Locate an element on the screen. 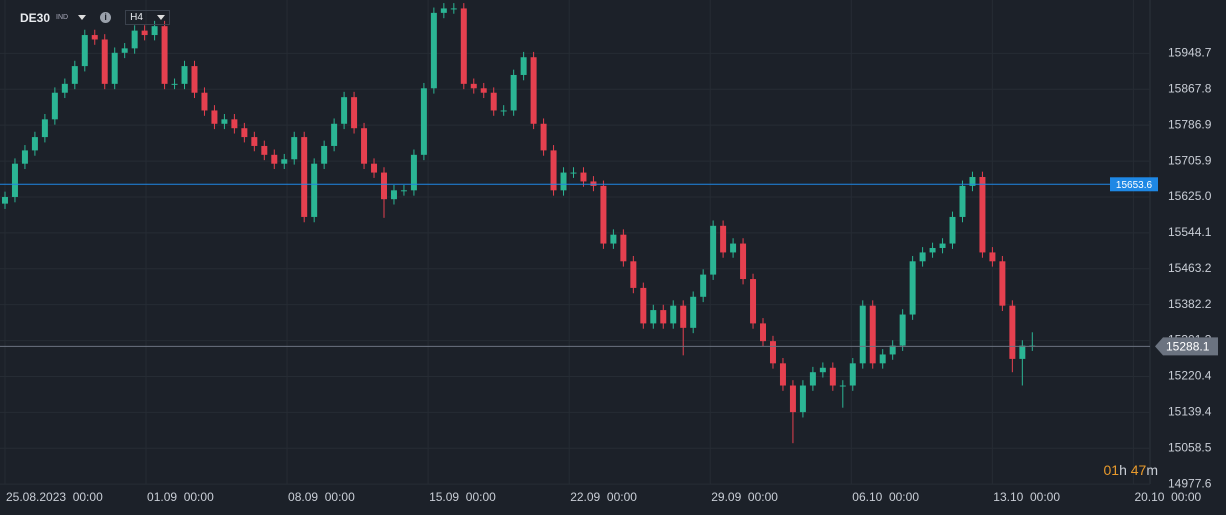 The image size is (1226, 515). x-tick-label: 20.10 00:00 is located at coordinates (1167, 497).